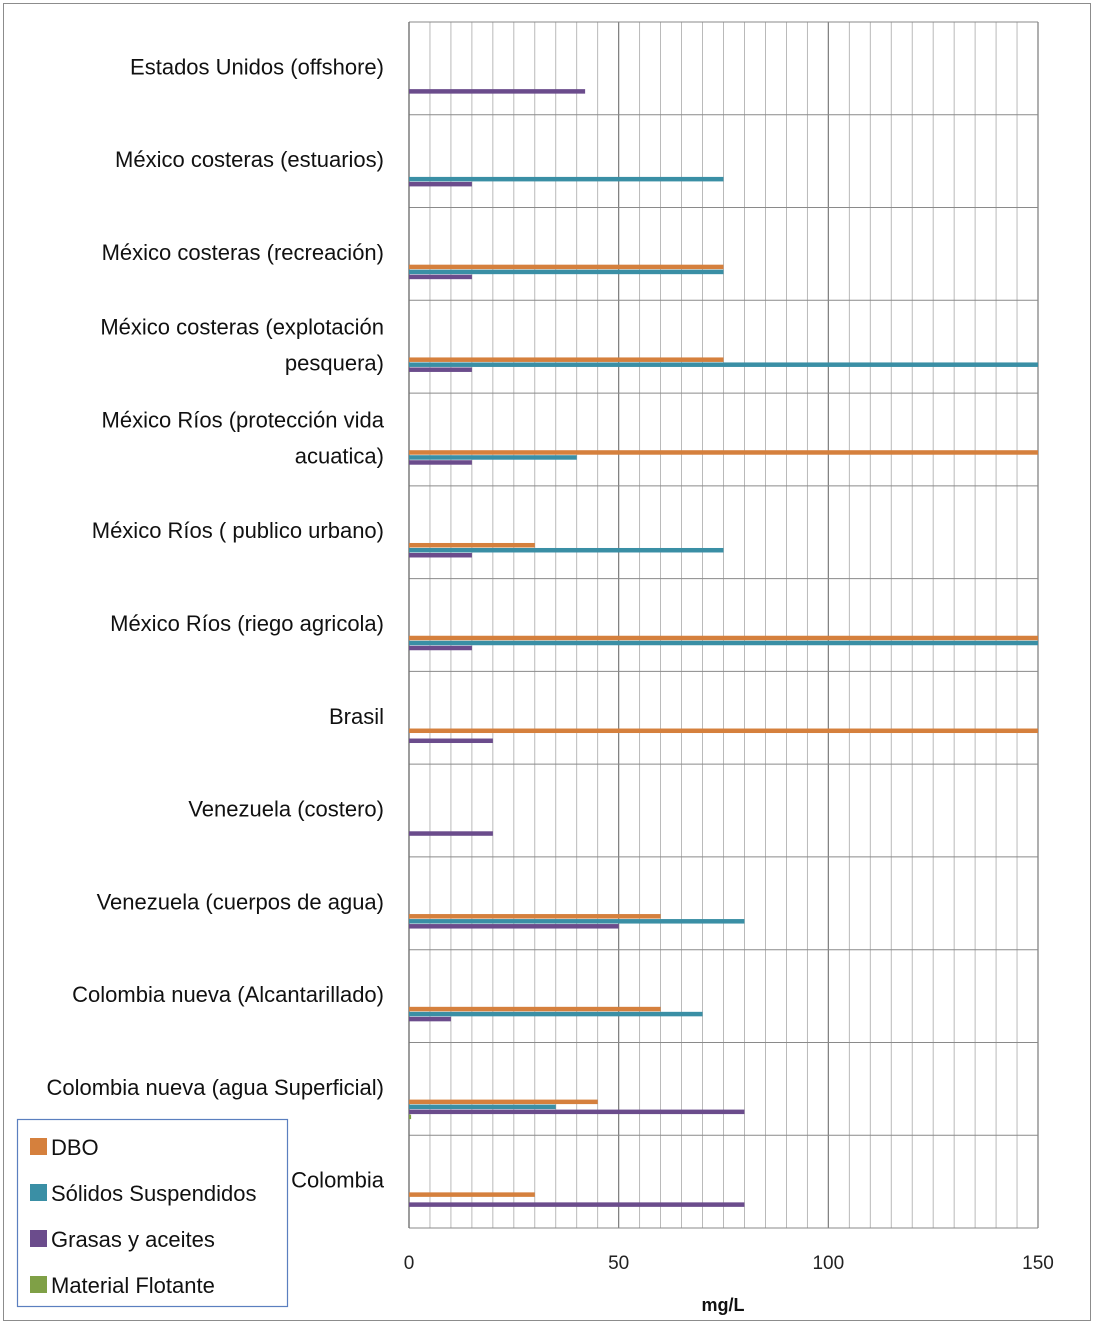 The height and width of the screenshot is (1324, 1094). I want to click on bar-material-flotante, so click(410, 1117).